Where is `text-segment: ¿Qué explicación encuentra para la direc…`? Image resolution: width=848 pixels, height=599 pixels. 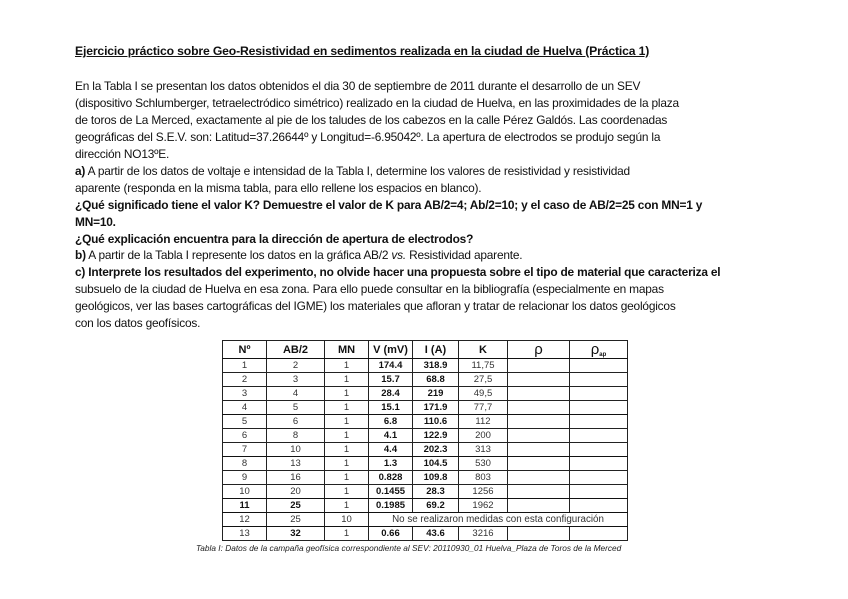 text-segment: ¿Qué explicación encuentra para la direc… is located at coordinates (274, 239).